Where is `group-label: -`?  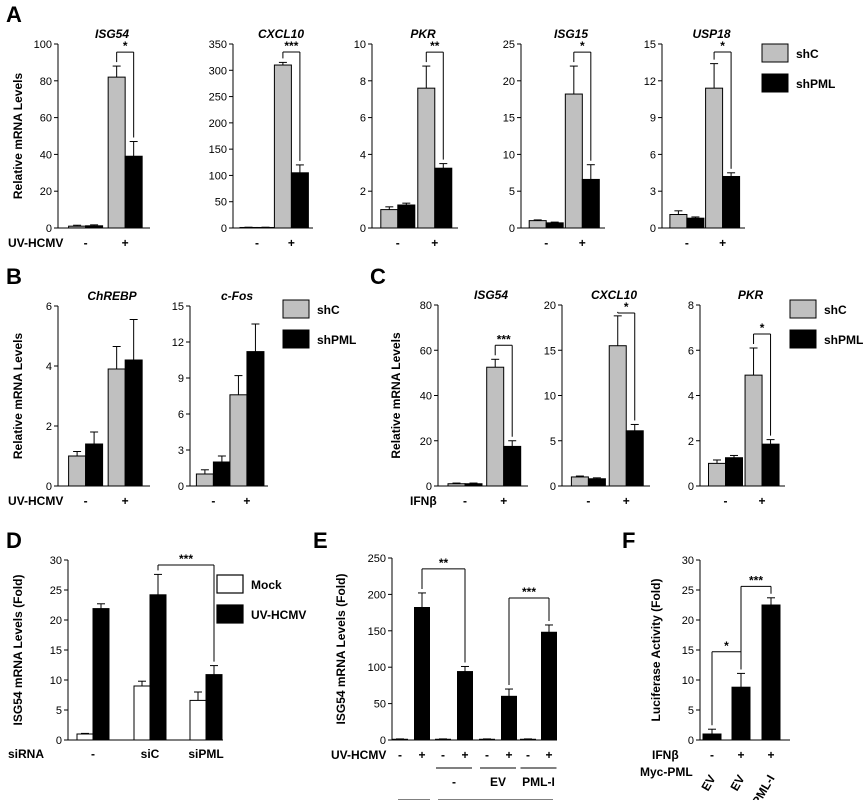 group-label: - is located at coordinates (93, 754).